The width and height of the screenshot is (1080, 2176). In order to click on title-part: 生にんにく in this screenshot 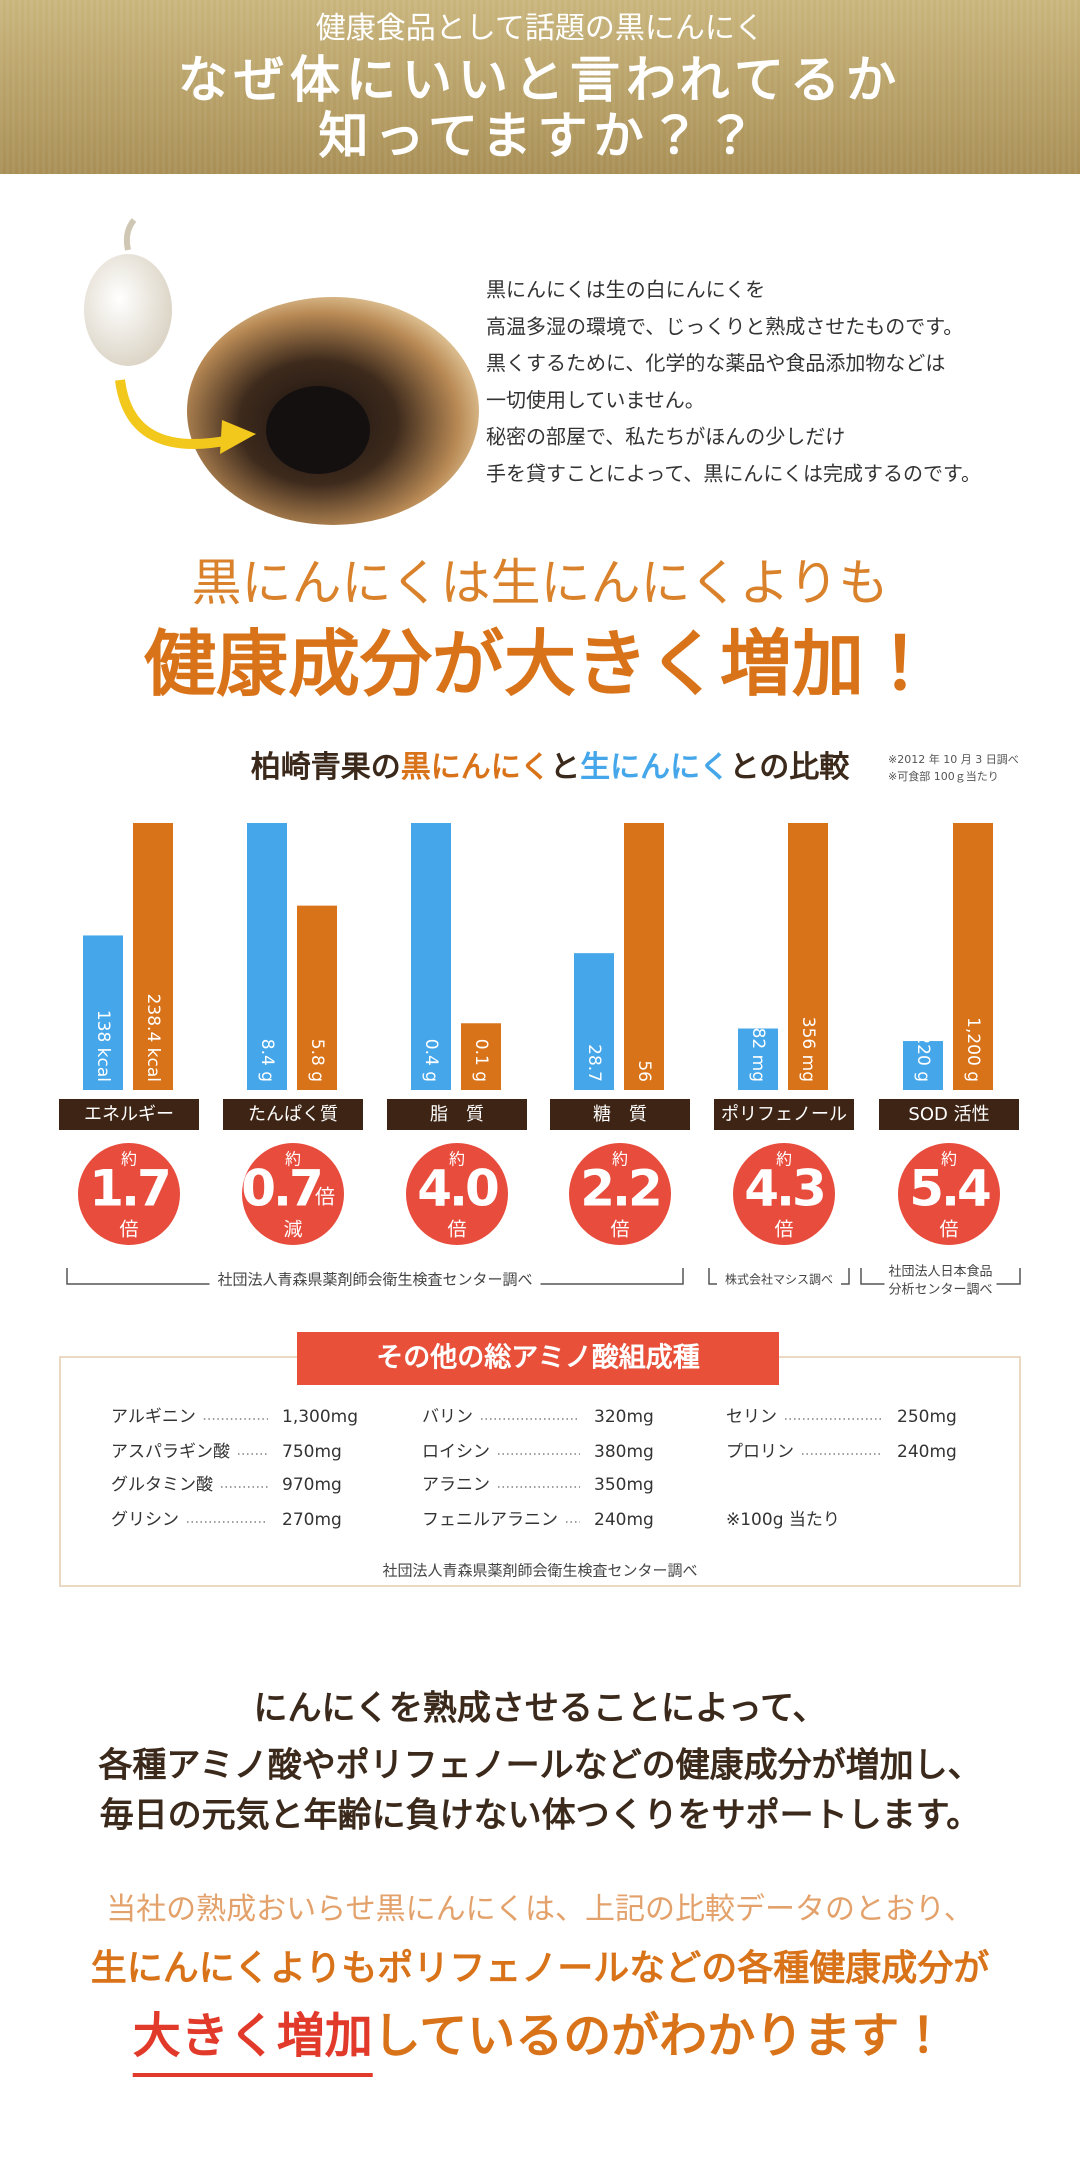, I will do `click(654, 767)`.